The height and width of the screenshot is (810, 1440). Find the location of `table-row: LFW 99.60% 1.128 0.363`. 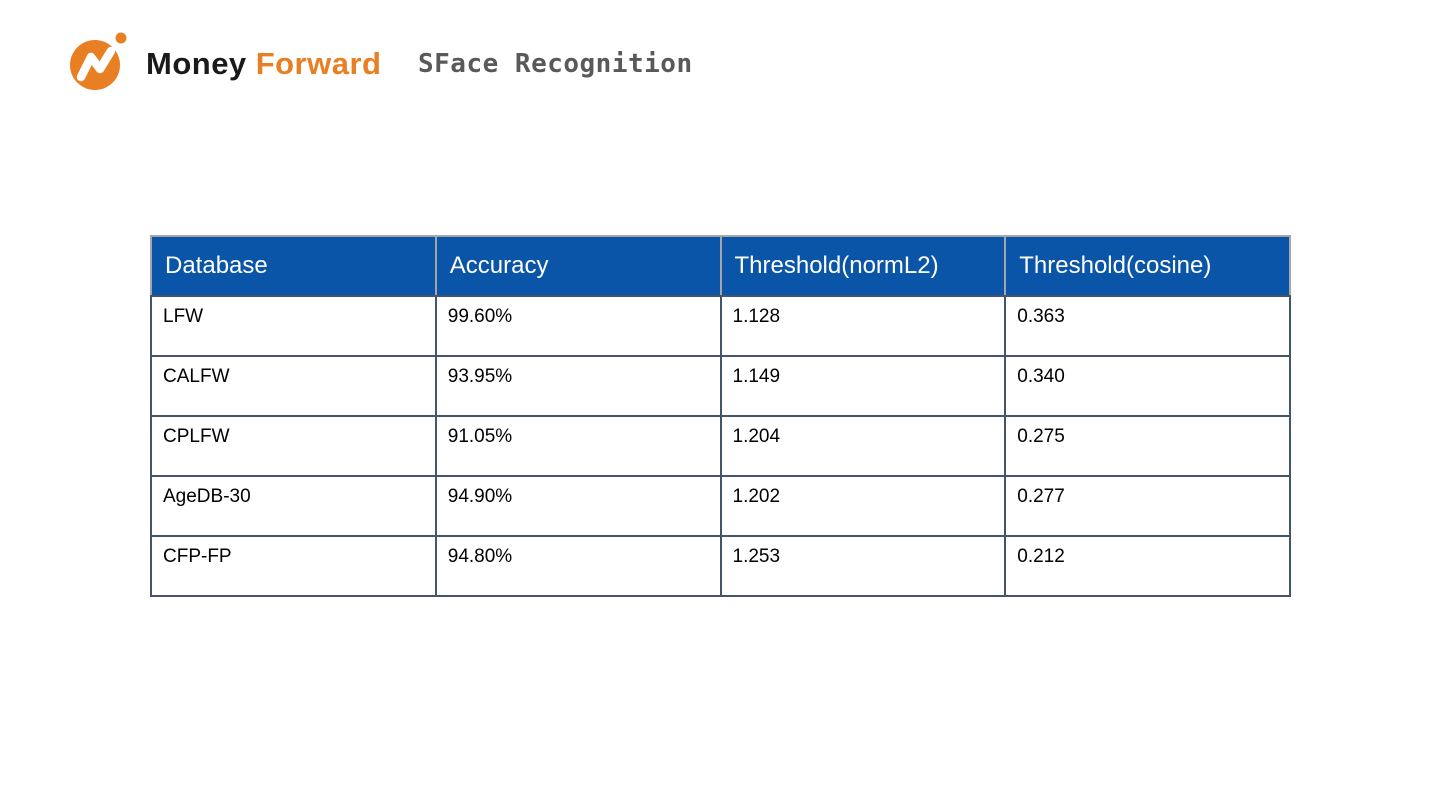

table-row: LFW 99.60% 1.128 0.363 is located at coordinates (720, 326).